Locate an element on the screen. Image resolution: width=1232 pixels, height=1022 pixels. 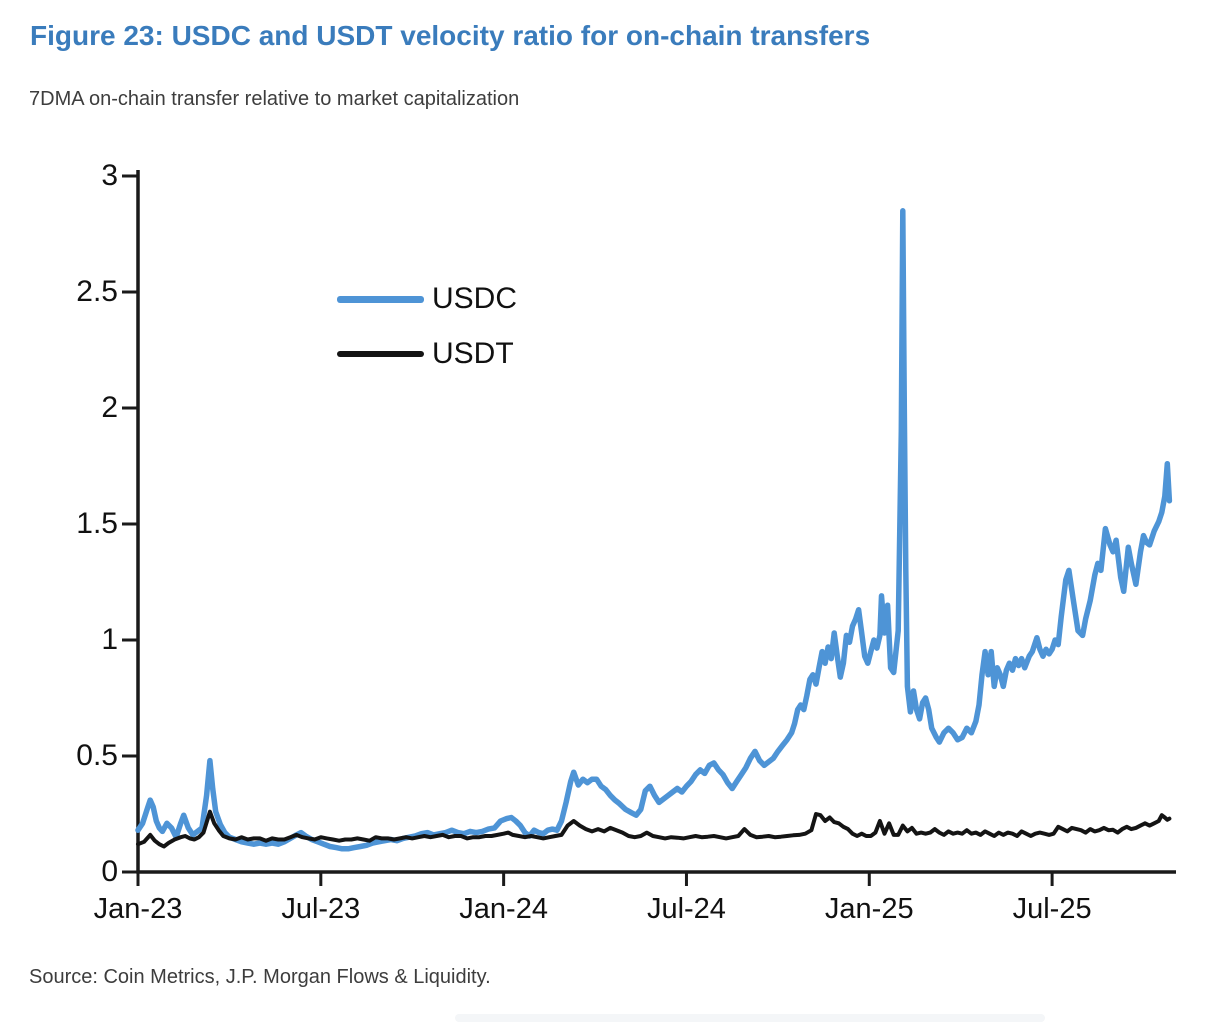
y-axis-tick-label: 0.5 is located at coordinates (97, 755).